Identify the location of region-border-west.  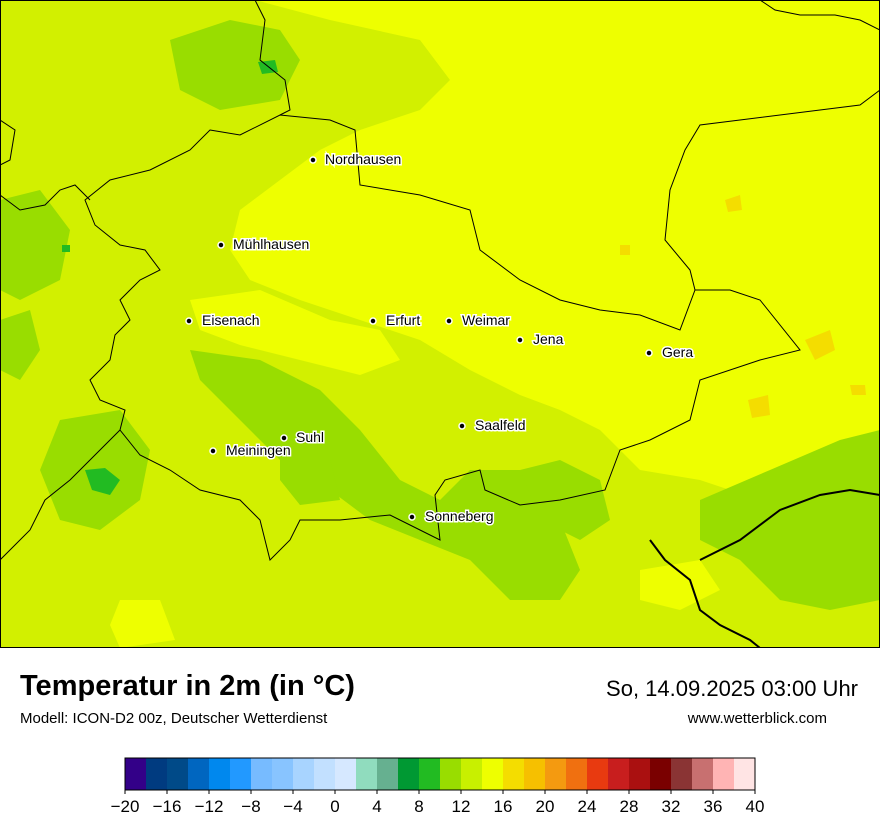
(45, 165).